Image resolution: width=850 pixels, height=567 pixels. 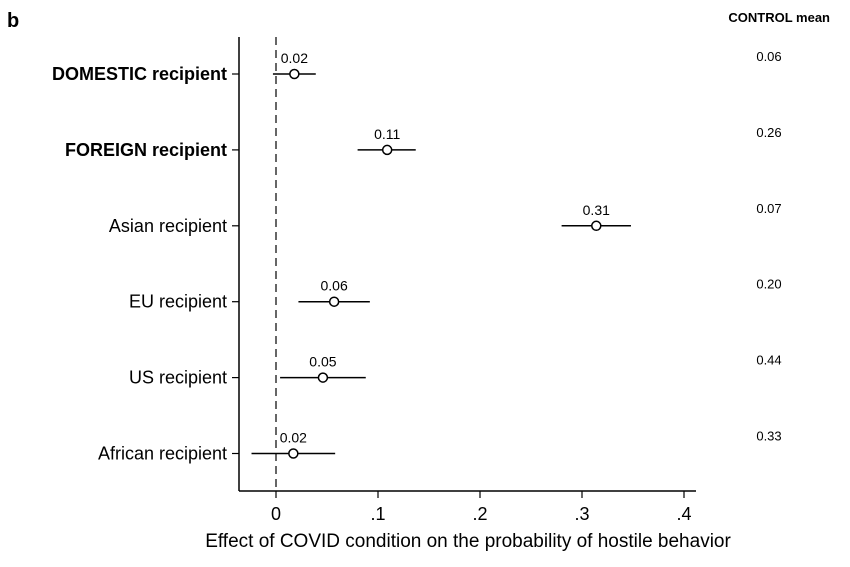 What do you see at coordinates (768, 360) in the screenshot?
I see `control-mean-value: 0.44` at bounding box center [768, 360].